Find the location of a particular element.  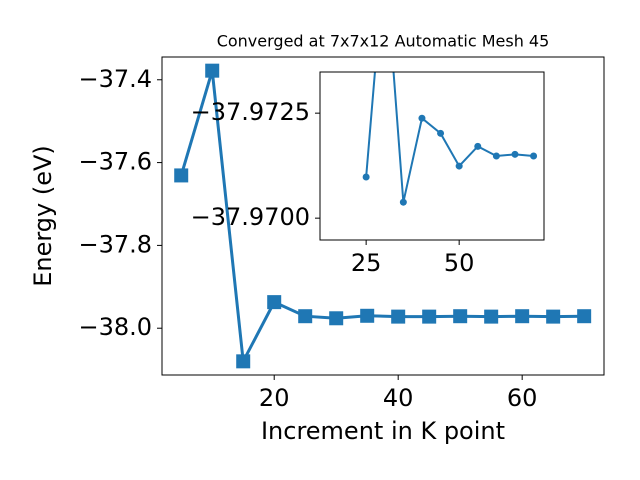

inset-background is located at coordinates (432, 156).